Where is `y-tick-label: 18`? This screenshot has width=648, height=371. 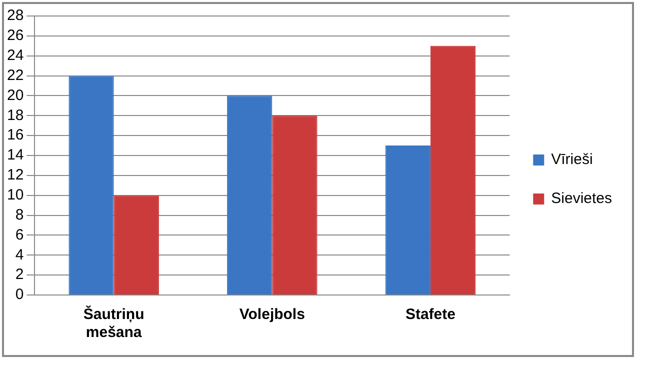
y-tick-label: 18 is located at coordinates (15, 115).